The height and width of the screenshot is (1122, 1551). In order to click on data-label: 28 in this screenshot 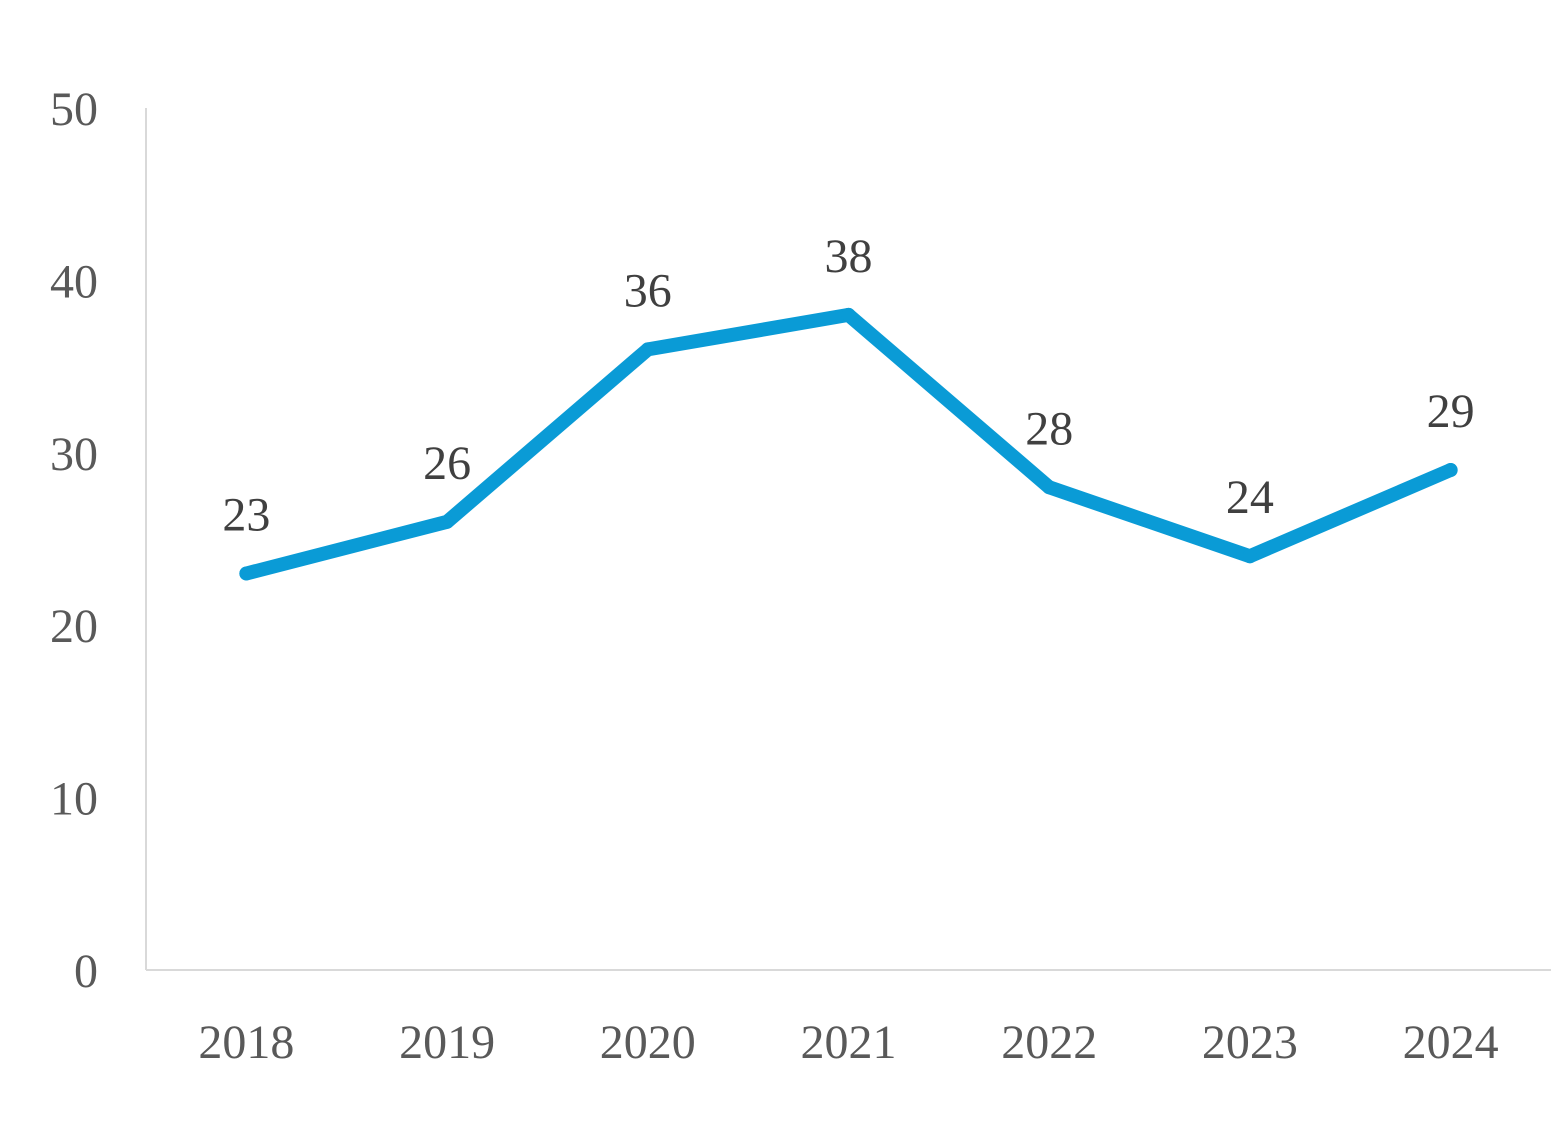, I will do `click(1049, 428)`.